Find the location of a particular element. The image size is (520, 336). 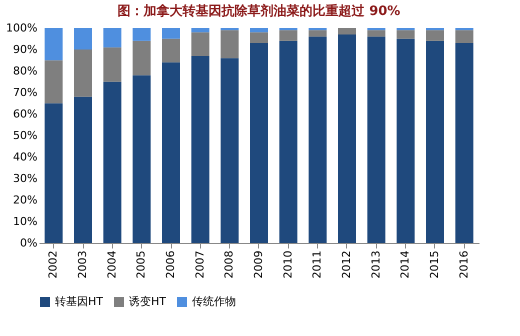

x-tick-label: 2009 is located at coordinates (258, 264).